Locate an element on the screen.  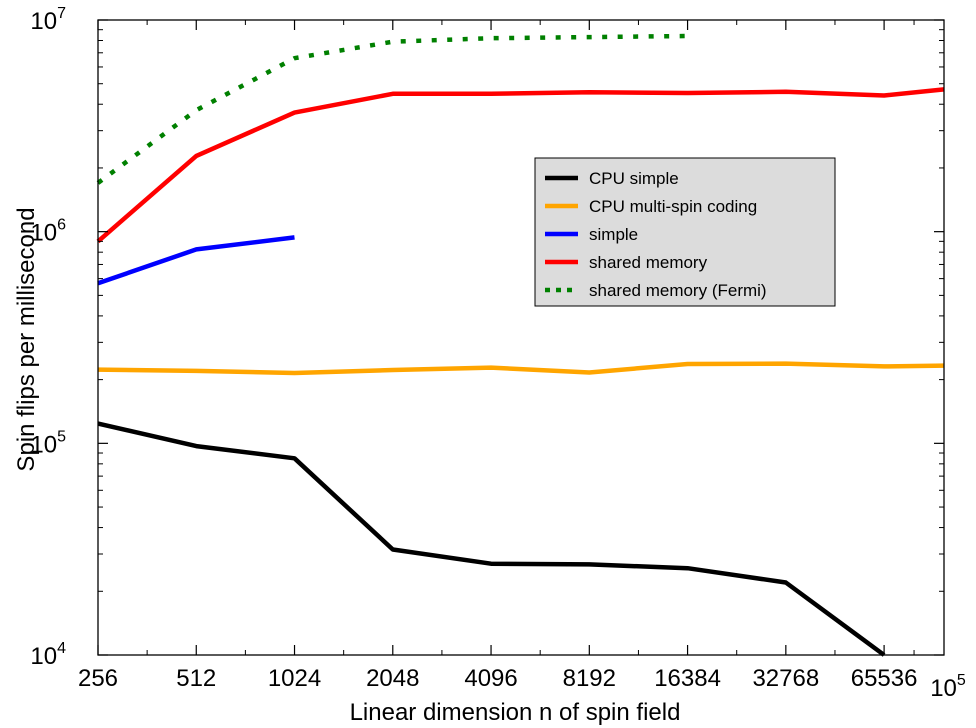
legend-label-1: CPU multi-spin coding is located at coordinates (673, 206).